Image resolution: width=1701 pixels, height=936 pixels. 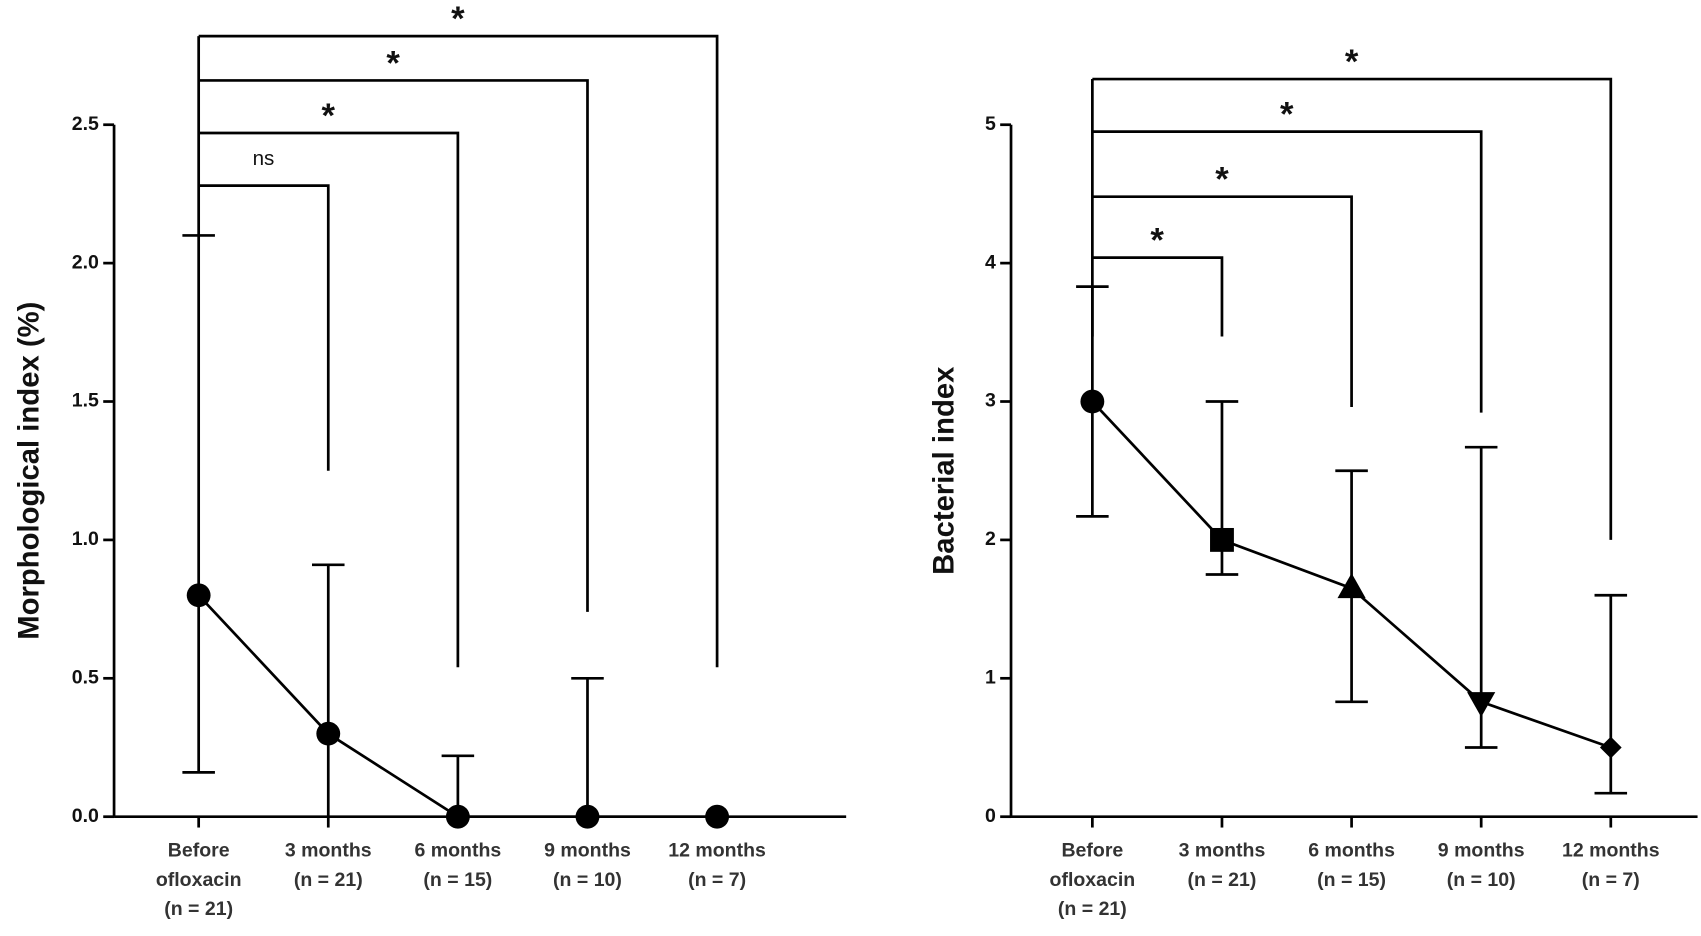 I want to click on y-tick-label: 3, so click(x=990, y=401).